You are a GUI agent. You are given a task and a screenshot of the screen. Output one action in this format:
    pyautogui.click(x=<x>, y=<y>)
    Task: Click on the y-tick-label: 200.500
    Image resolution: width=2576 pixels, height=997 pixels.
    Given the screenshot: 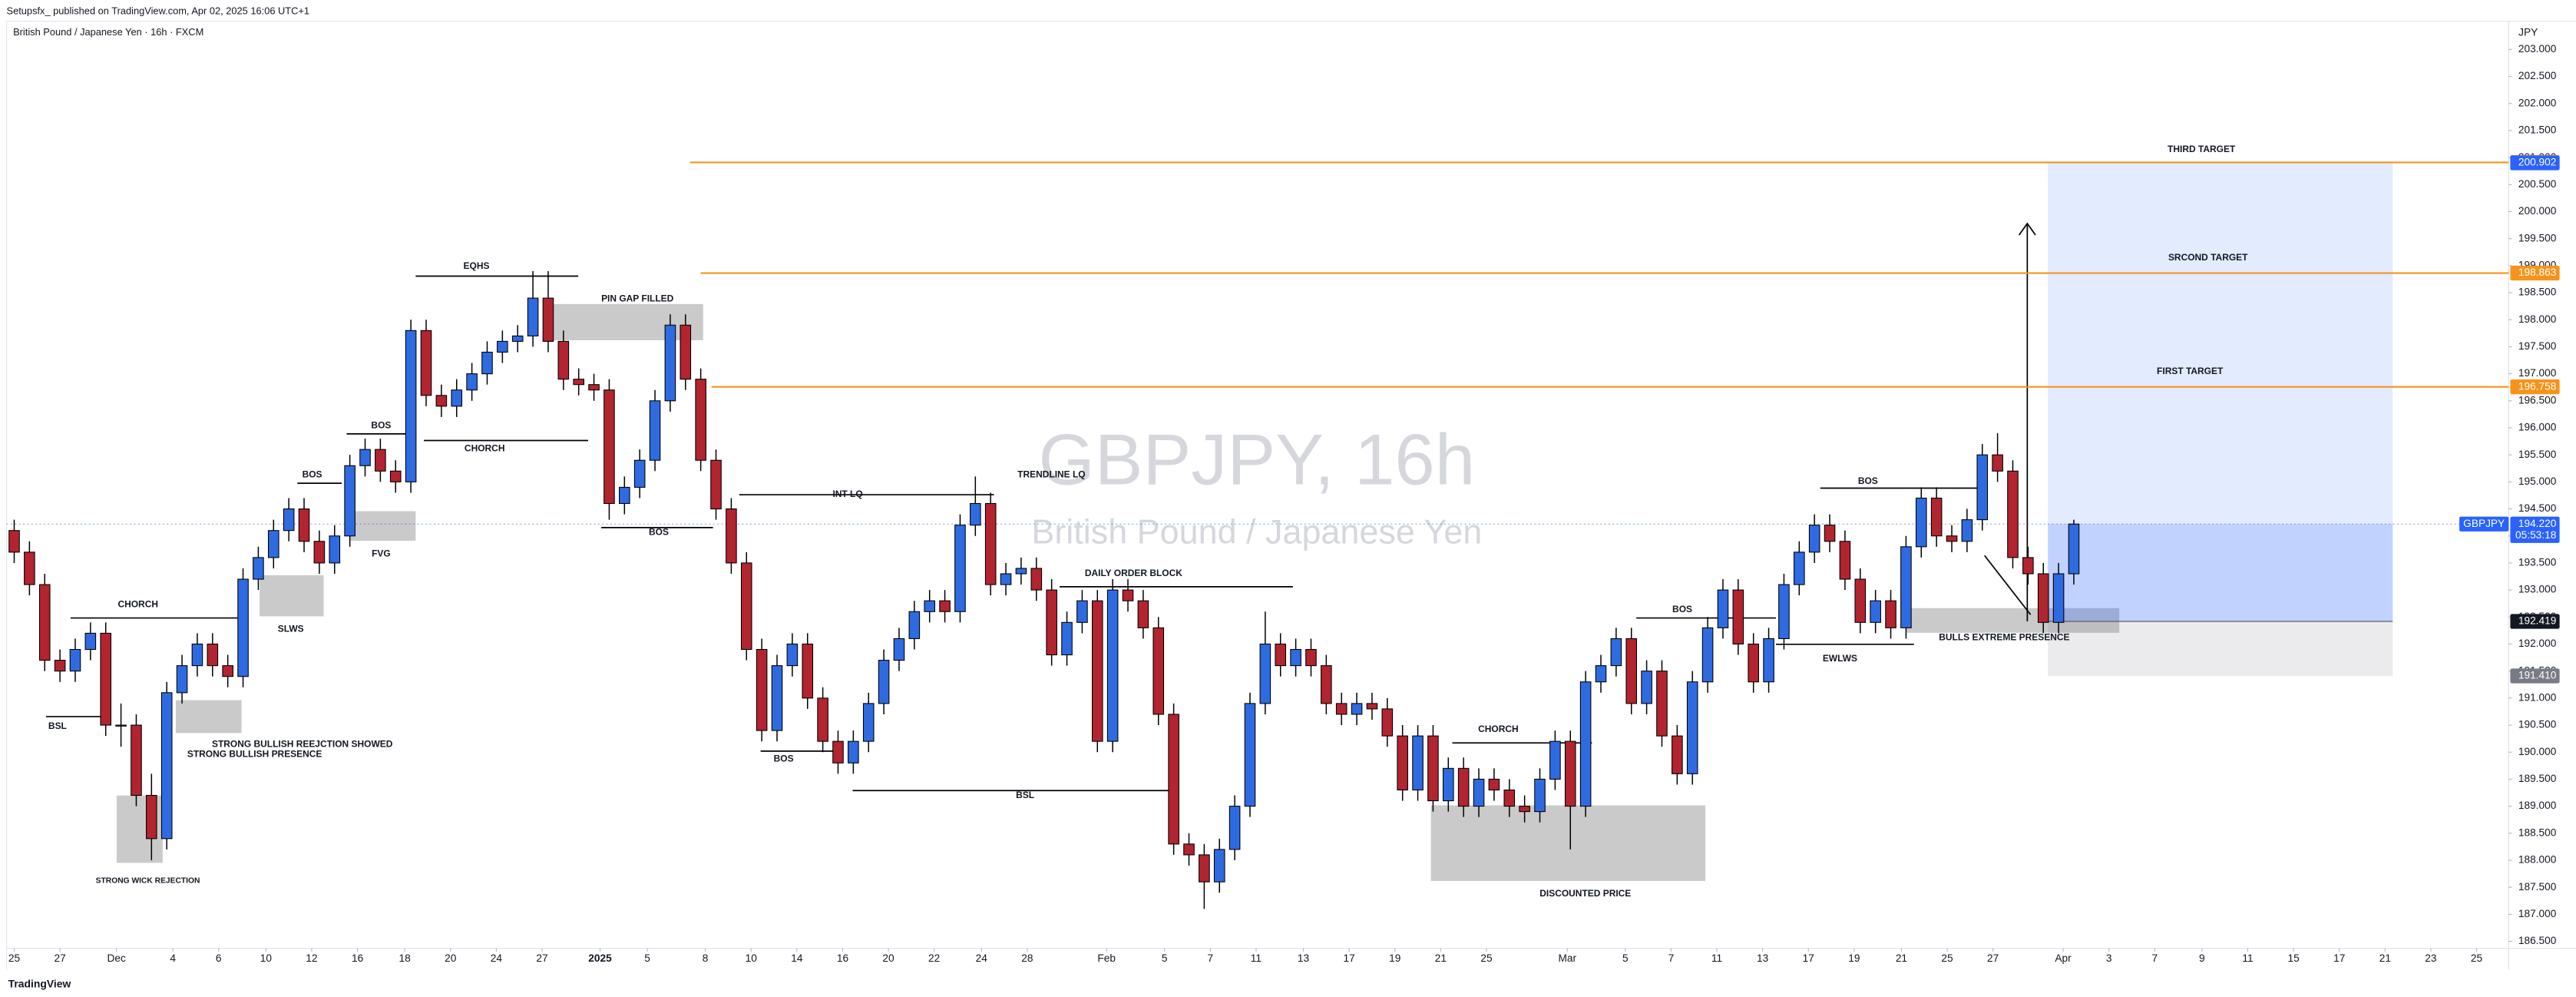 What is the action you would take?
    pyautogui.click(x=2537, y=184)
    